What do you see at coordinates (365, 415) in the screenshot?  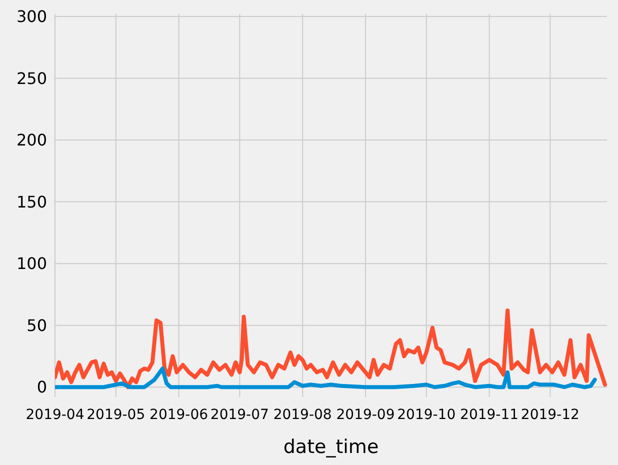 I see `x-tick-label: 2019-09` at bounding box center [365, 415].